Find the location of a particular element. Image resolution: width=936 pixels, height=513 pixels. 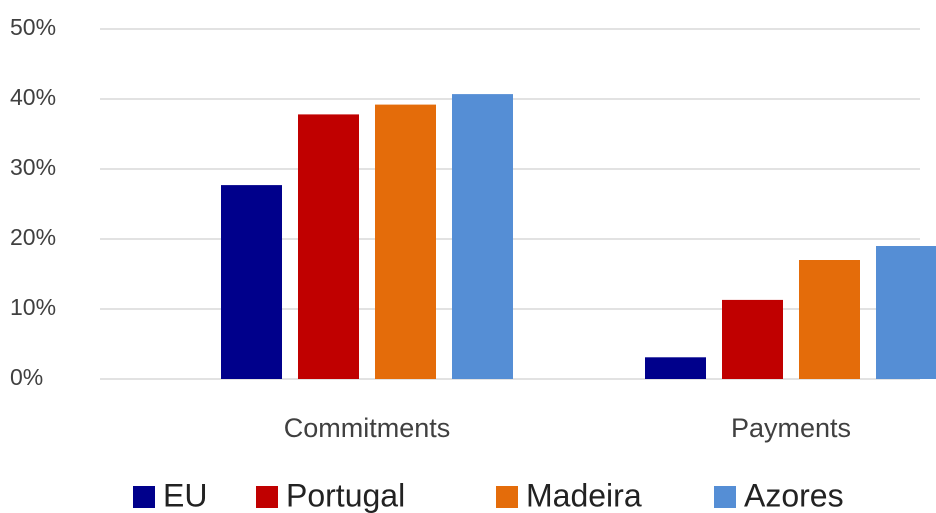

legend-label: EU is located at coordinates (185, 495).